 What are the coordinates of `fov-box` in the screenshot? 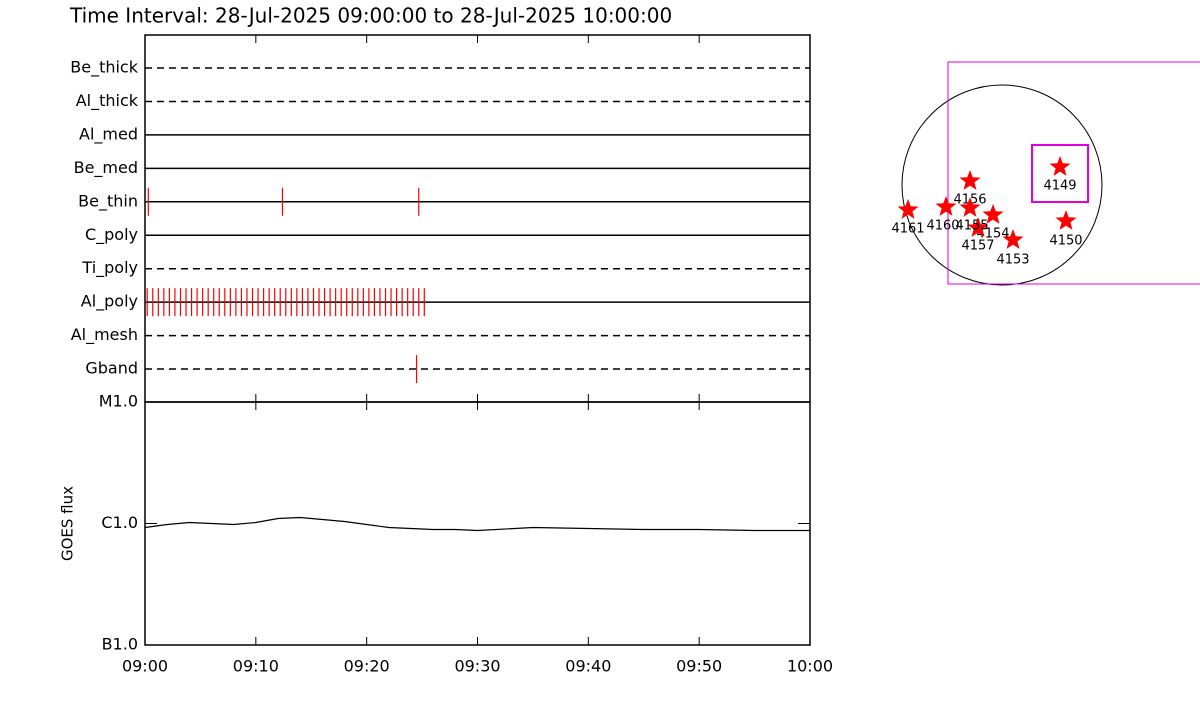 It's located at (1073, 173).